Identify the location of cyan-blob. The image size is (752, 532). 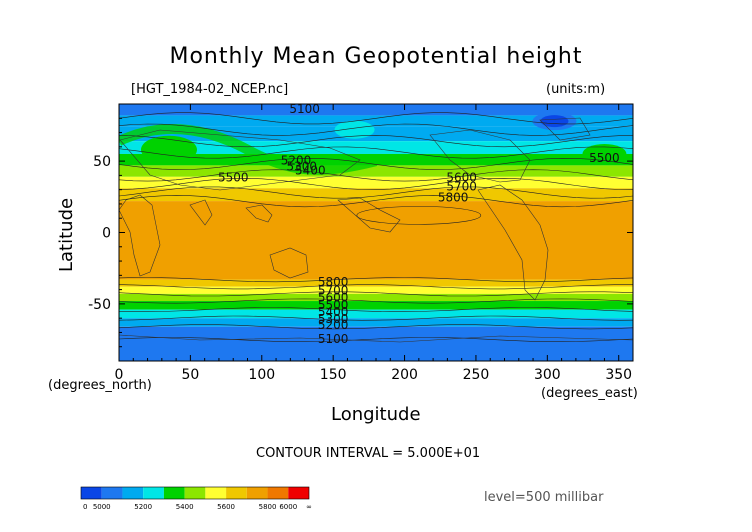
(354, 129).